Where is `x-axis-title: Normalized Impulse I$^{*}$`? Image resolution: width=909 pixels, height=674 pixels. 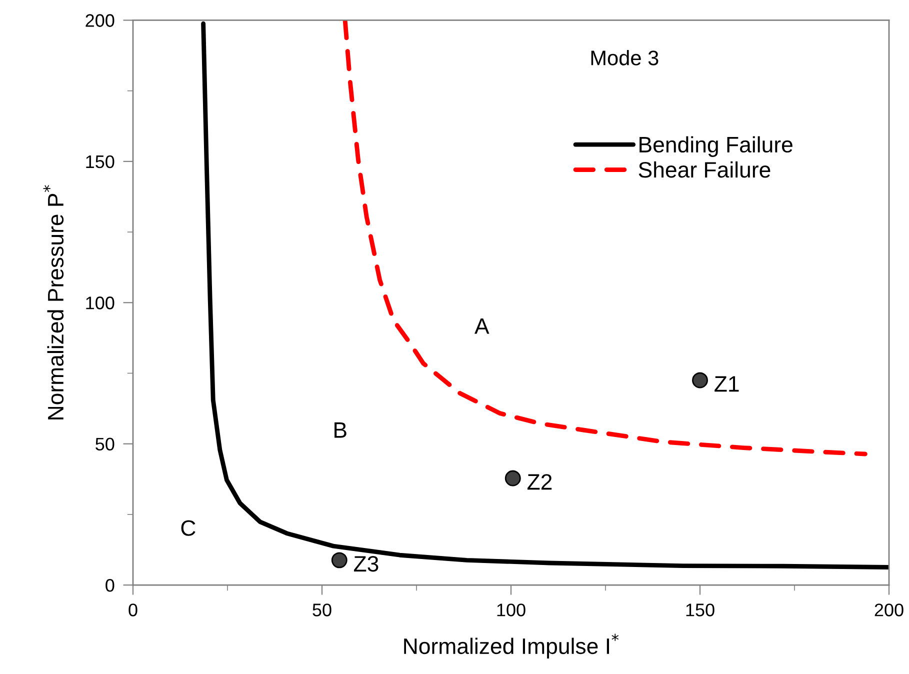
x-axis-title: Normalized Impulse I$^{*}$ is located at coordinates (511, 646).